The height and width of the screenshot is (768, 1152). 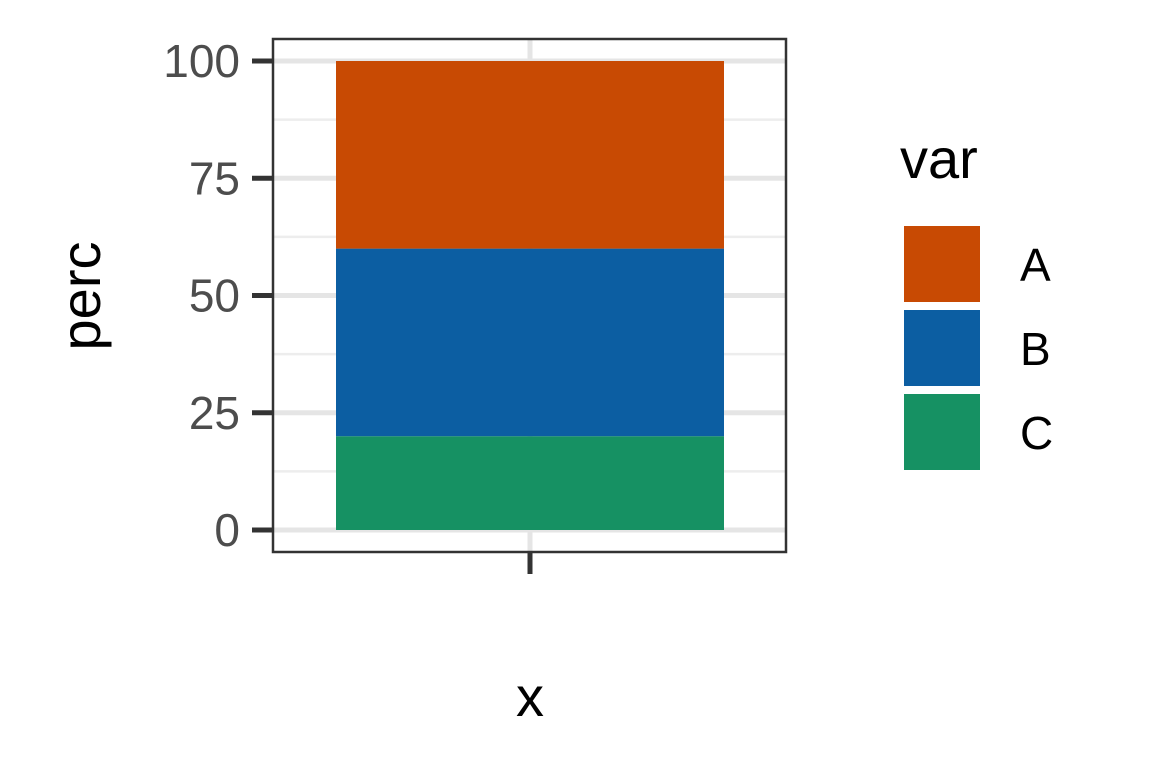 What do you see at coordinates (214, 413) in the screenshot?
I see `y-tick-label: 25` at bounding box center [214, 413].